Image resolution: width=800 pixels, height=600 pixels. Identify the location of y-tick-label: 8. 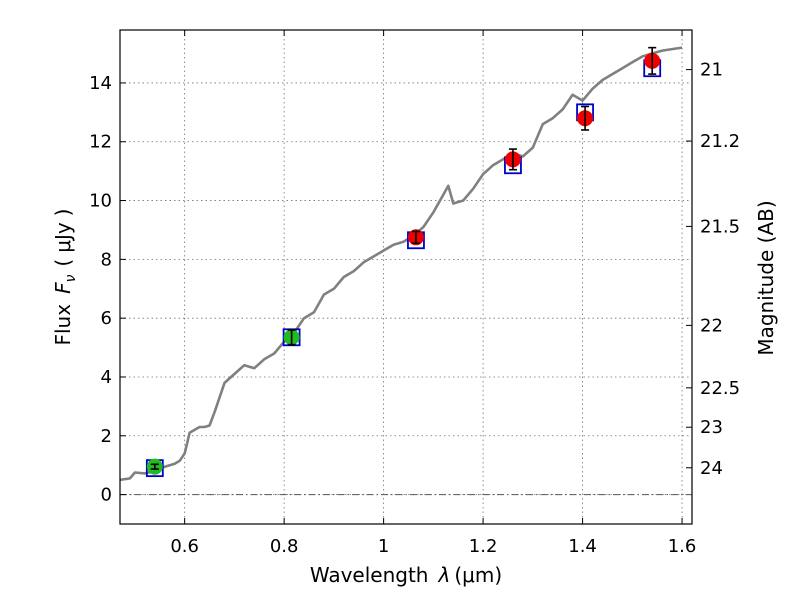
(106, 259).